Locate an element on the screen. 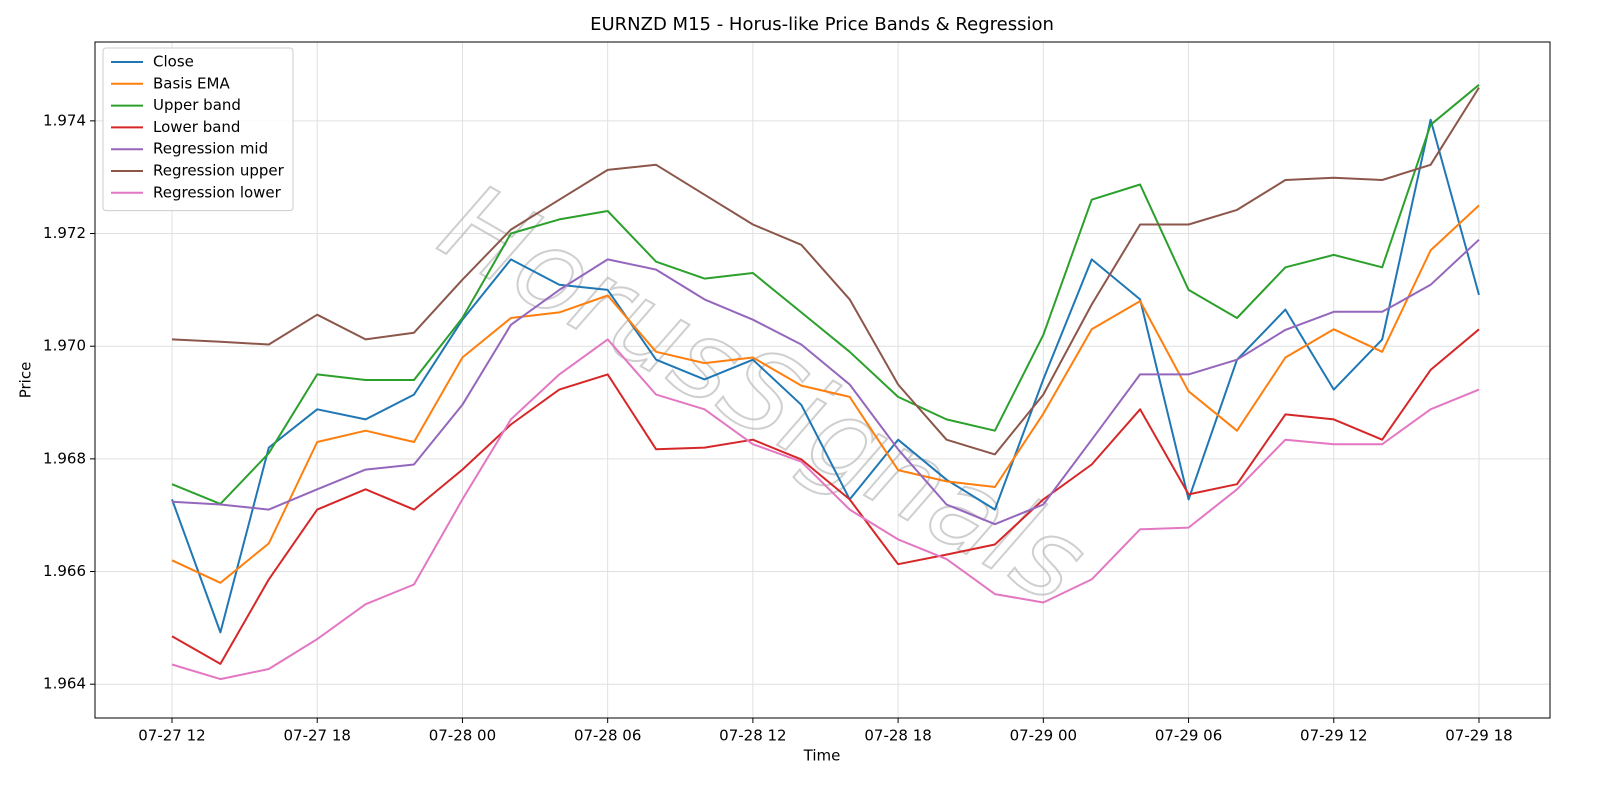  y-tick-label: 1.970 is located at coordinates (64, 346).